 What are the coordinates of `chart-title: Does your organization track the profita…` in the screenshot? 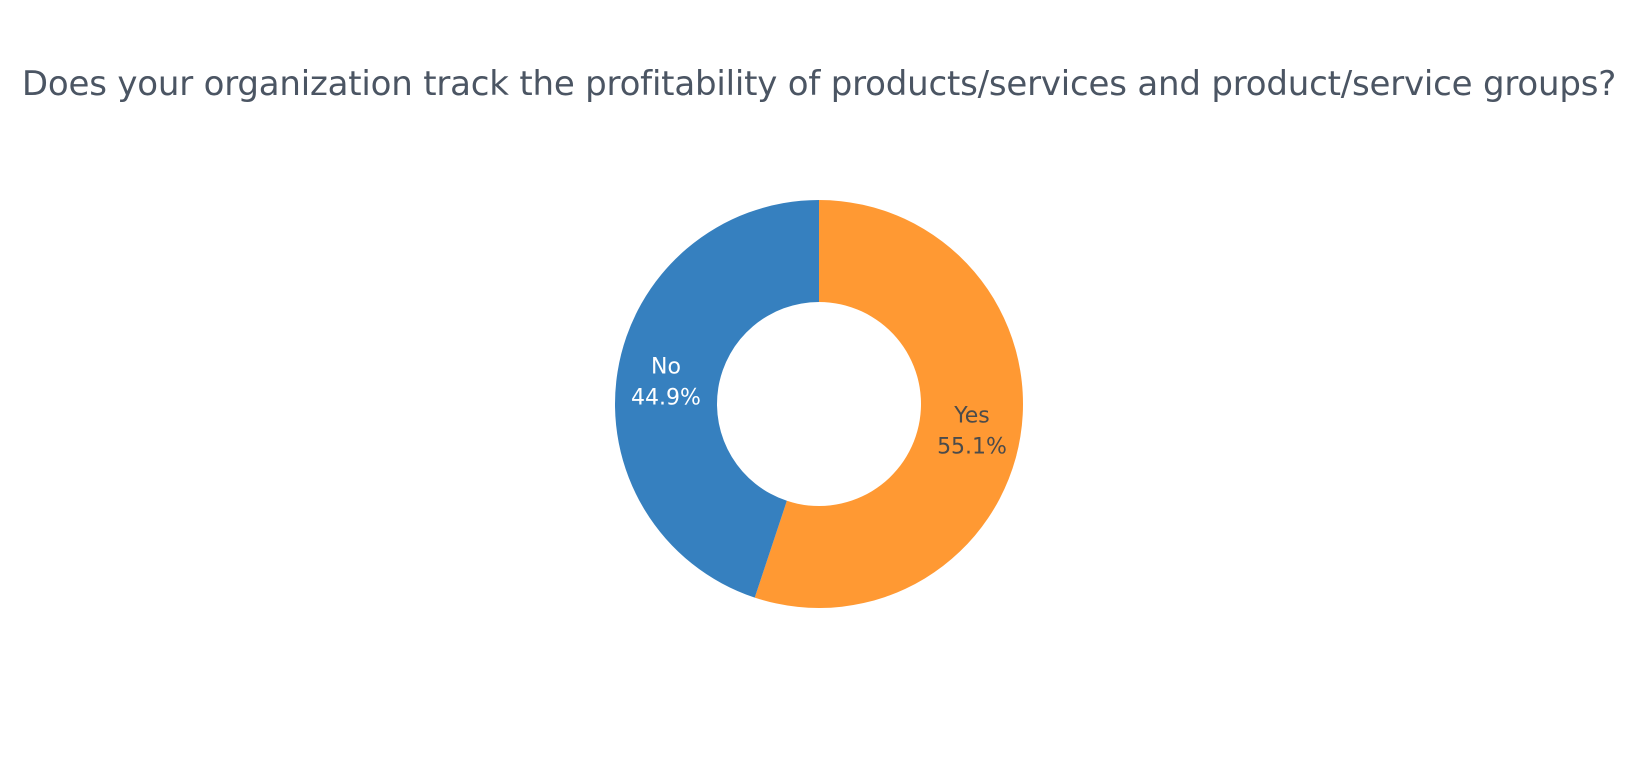 It's located at (819, 84).